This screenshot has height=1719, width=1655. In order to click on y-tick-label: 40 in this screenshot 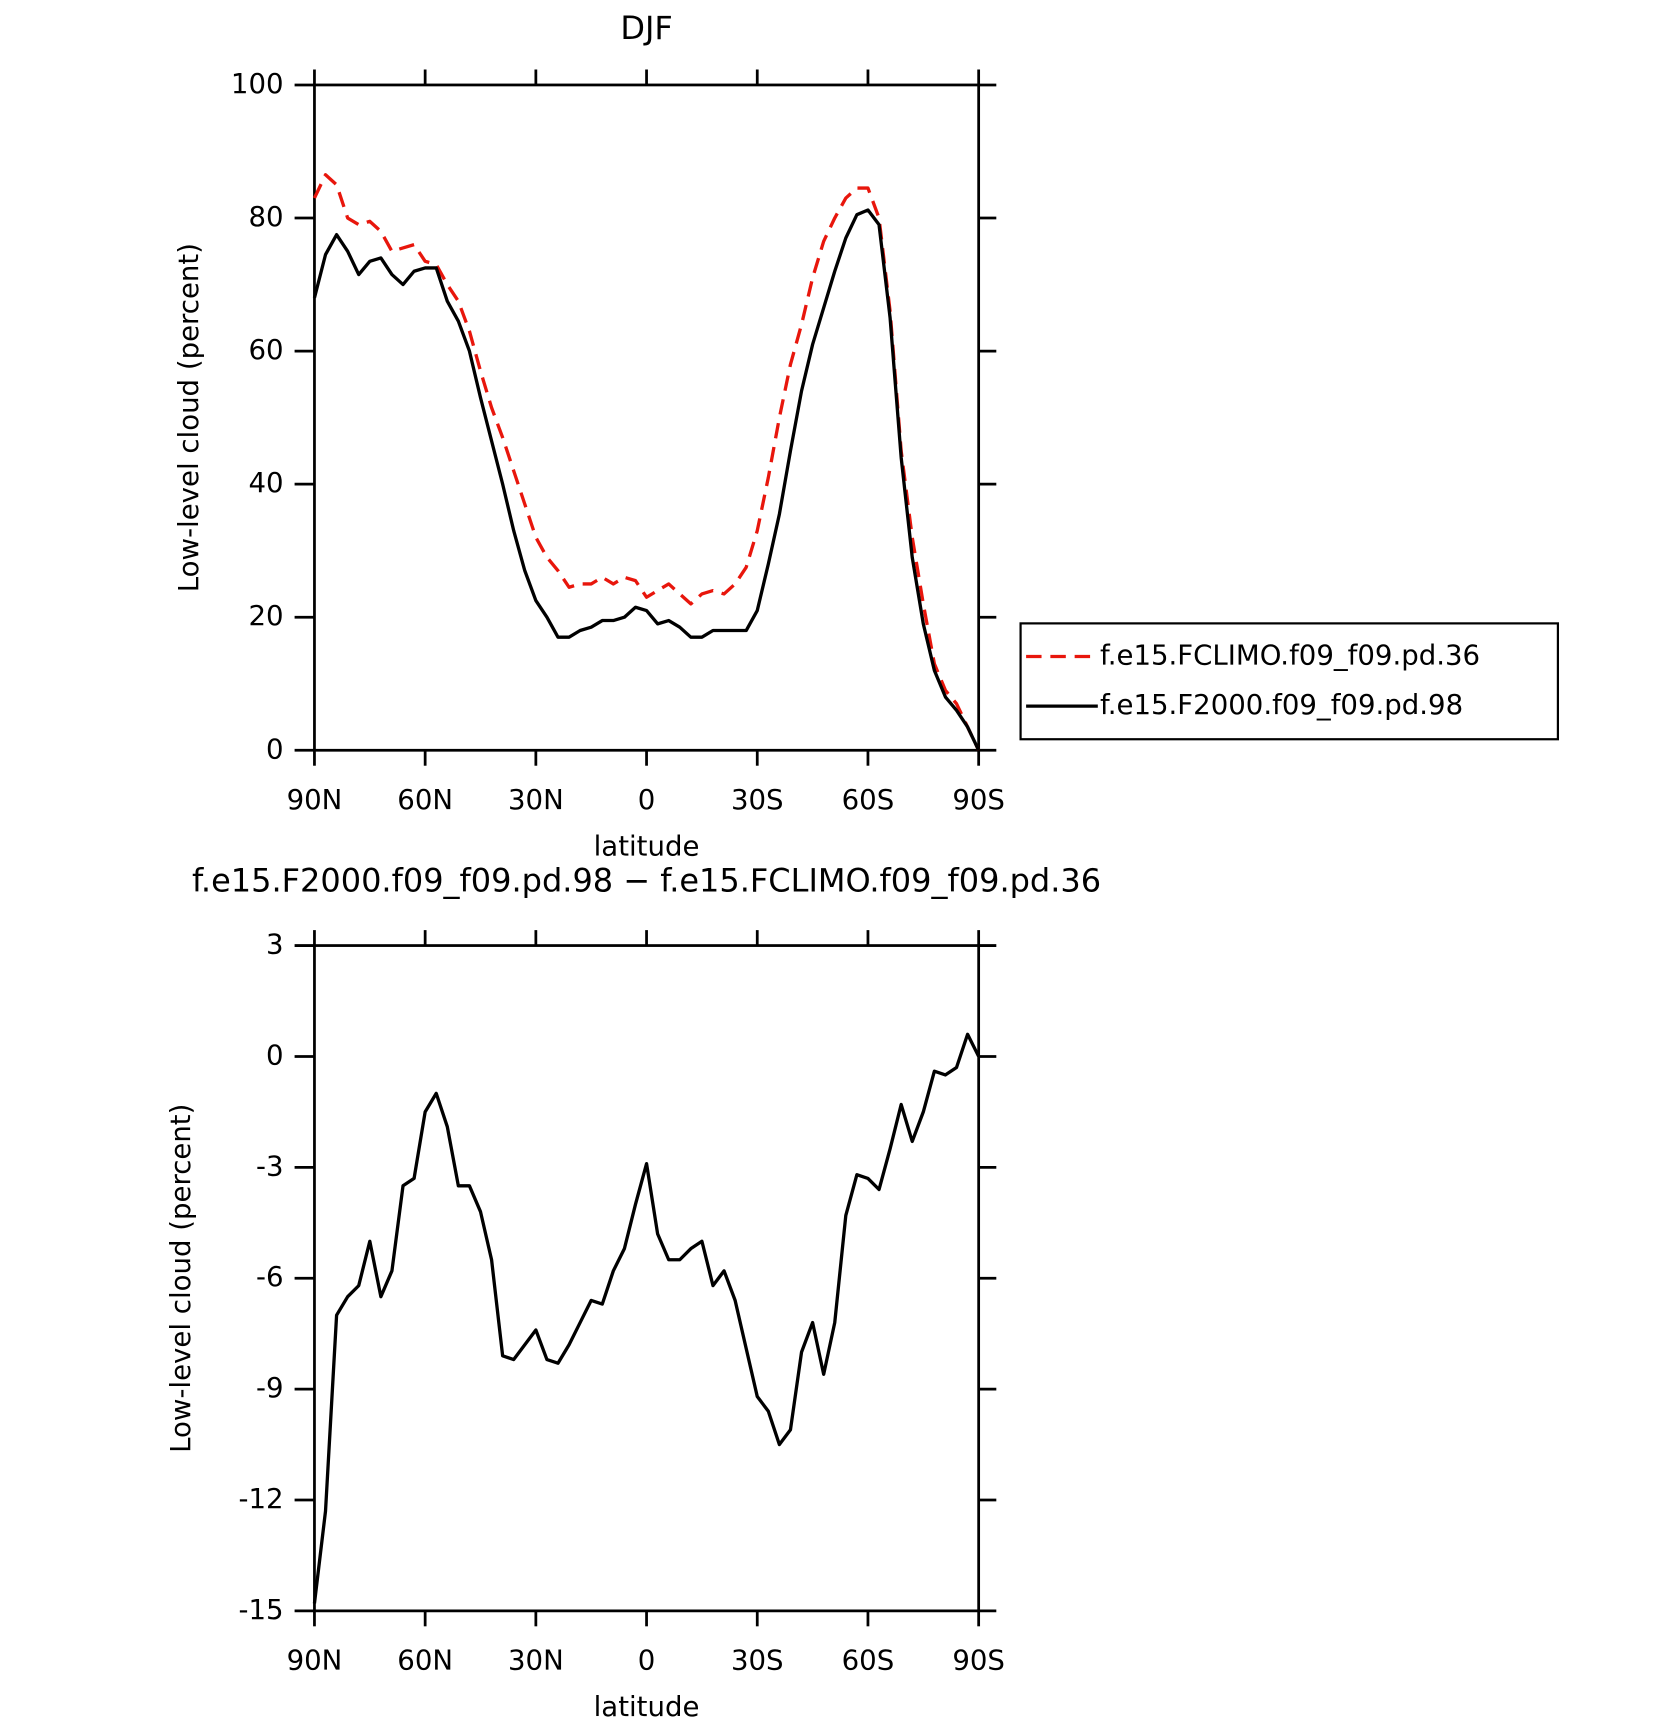, I will do `click(265, 482)`.